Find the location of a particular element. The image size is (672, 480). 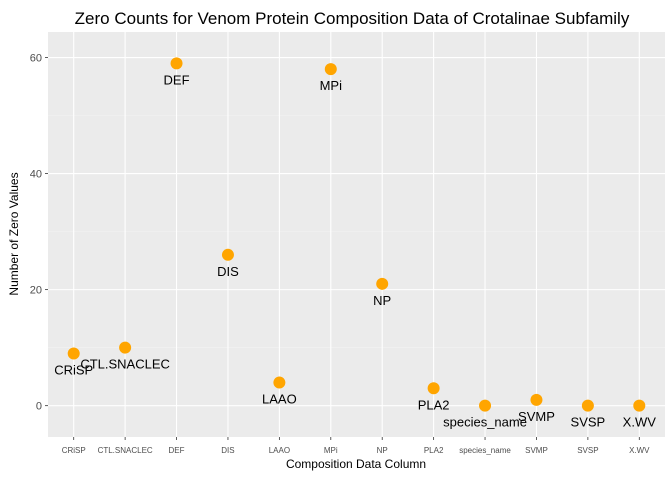

data-point-label: NP is located at coordinates (382, 300).